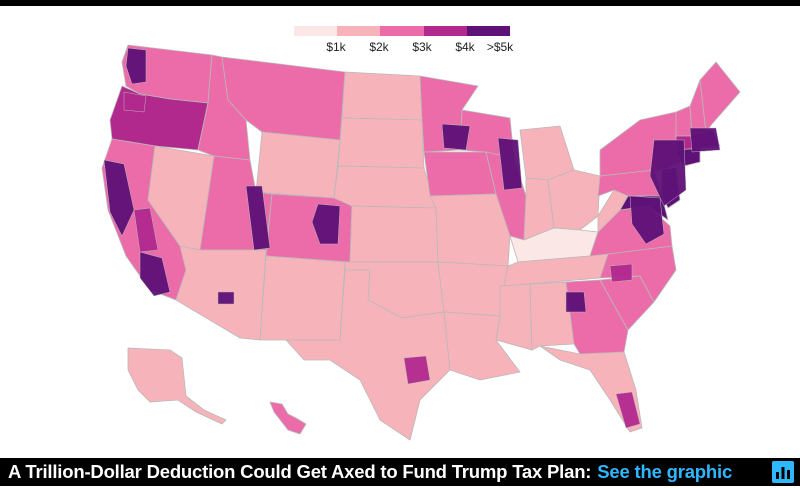 Image resolution: width=800 pixels, height=488 pixels. Describe the element at coordinates (621, 273) in the screenshot. I see `region-carolina-metro` at that location.